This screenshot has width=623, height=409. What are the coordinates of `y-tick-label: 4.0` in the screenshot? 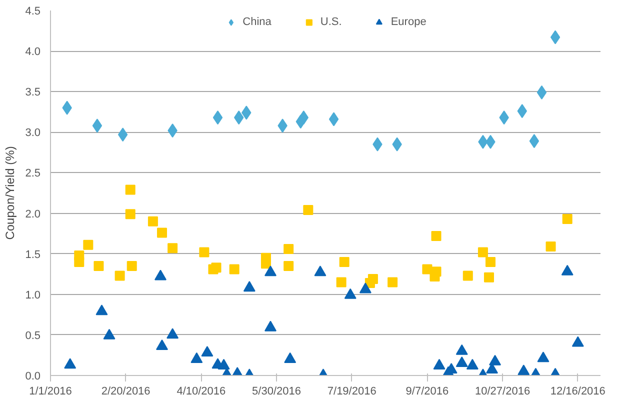 It's located at (33, 52).